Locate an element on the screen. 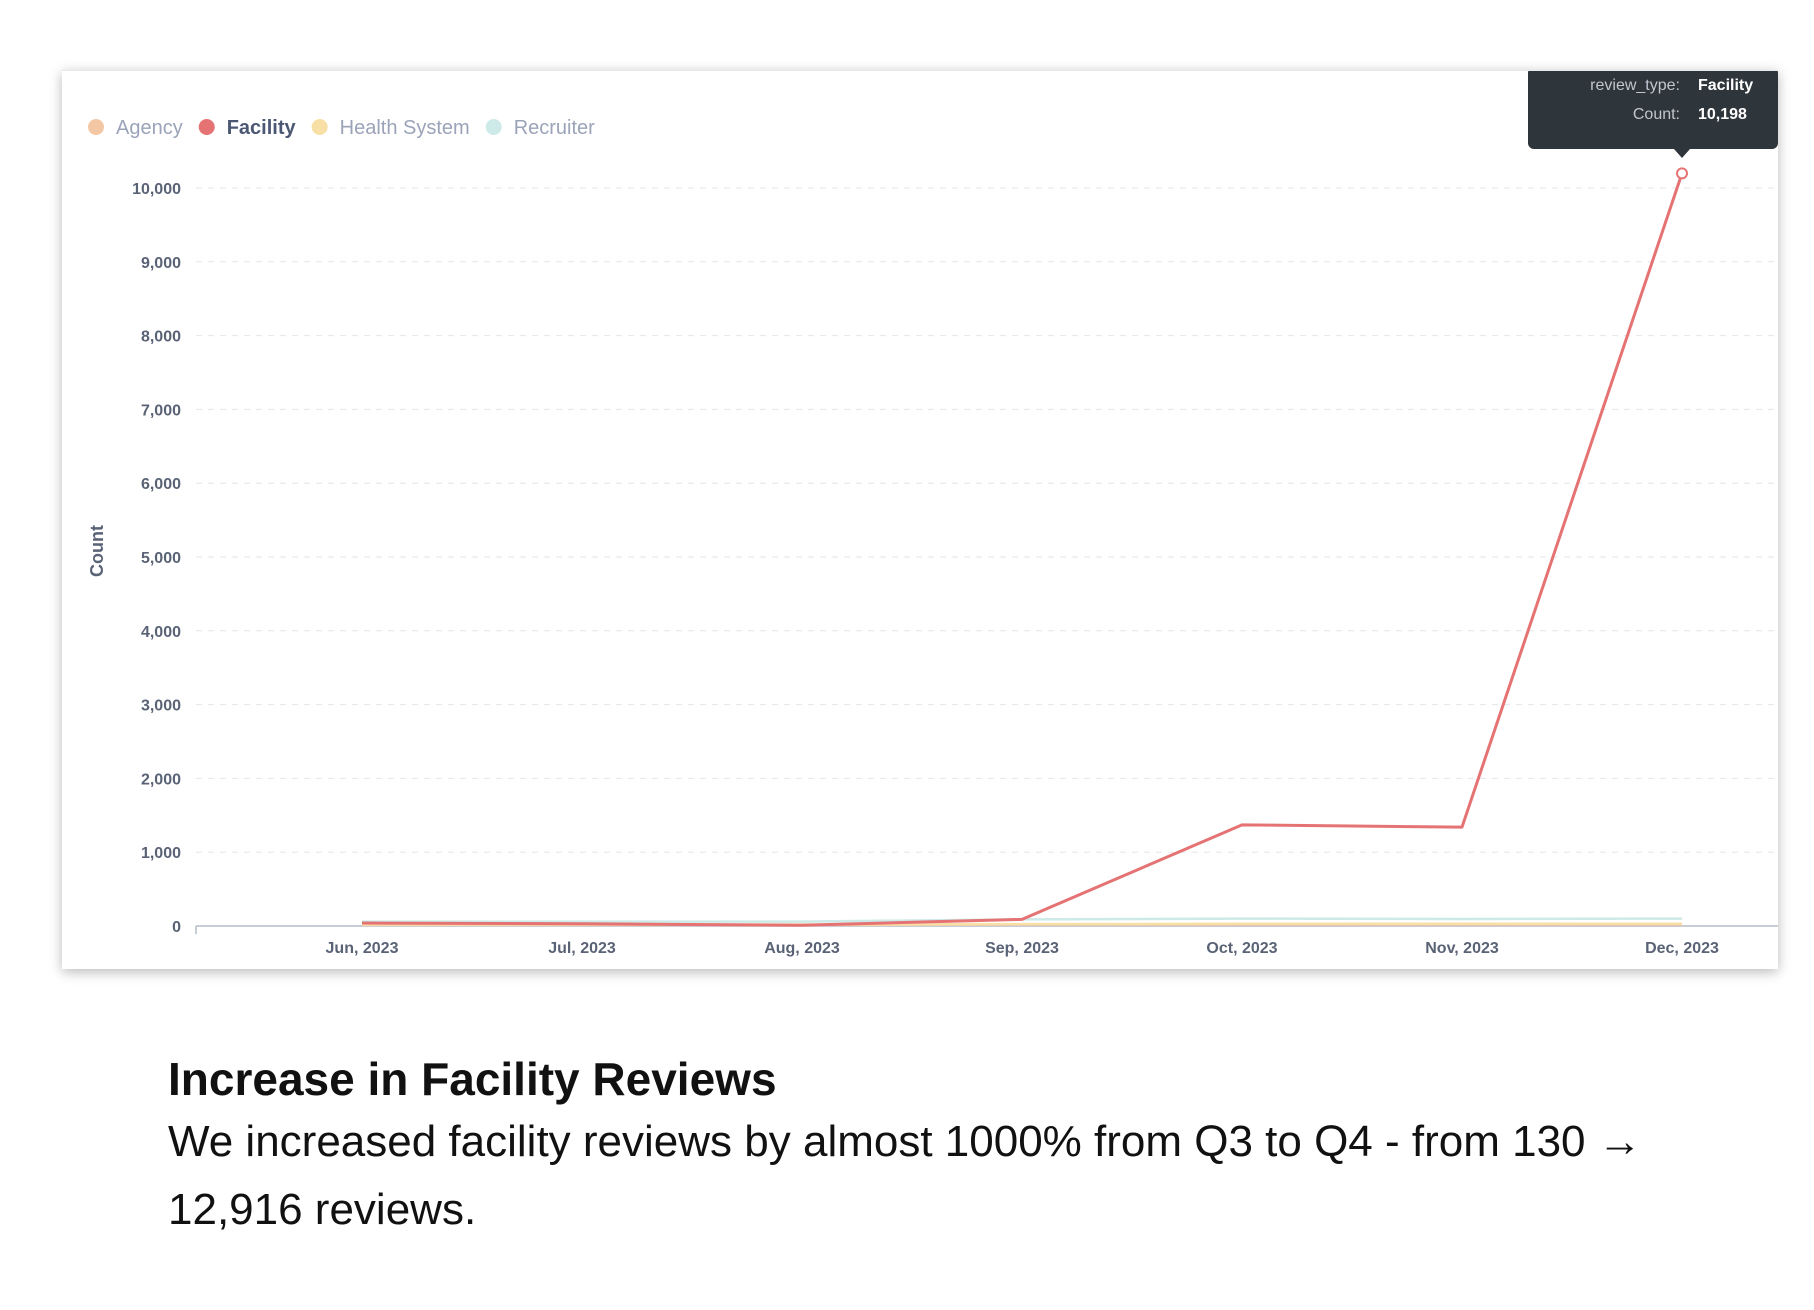  tooltip-pointer is located at coordinates (1682, 153).